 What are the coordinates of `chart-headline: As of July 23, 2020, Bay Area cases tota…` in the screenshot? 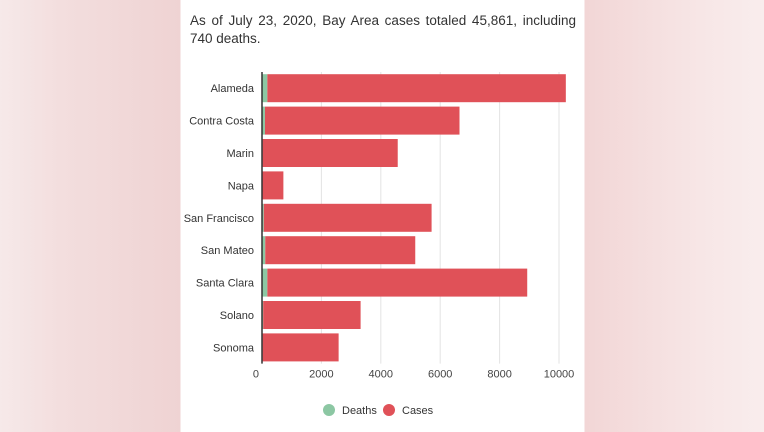 It's located at (383, 29).